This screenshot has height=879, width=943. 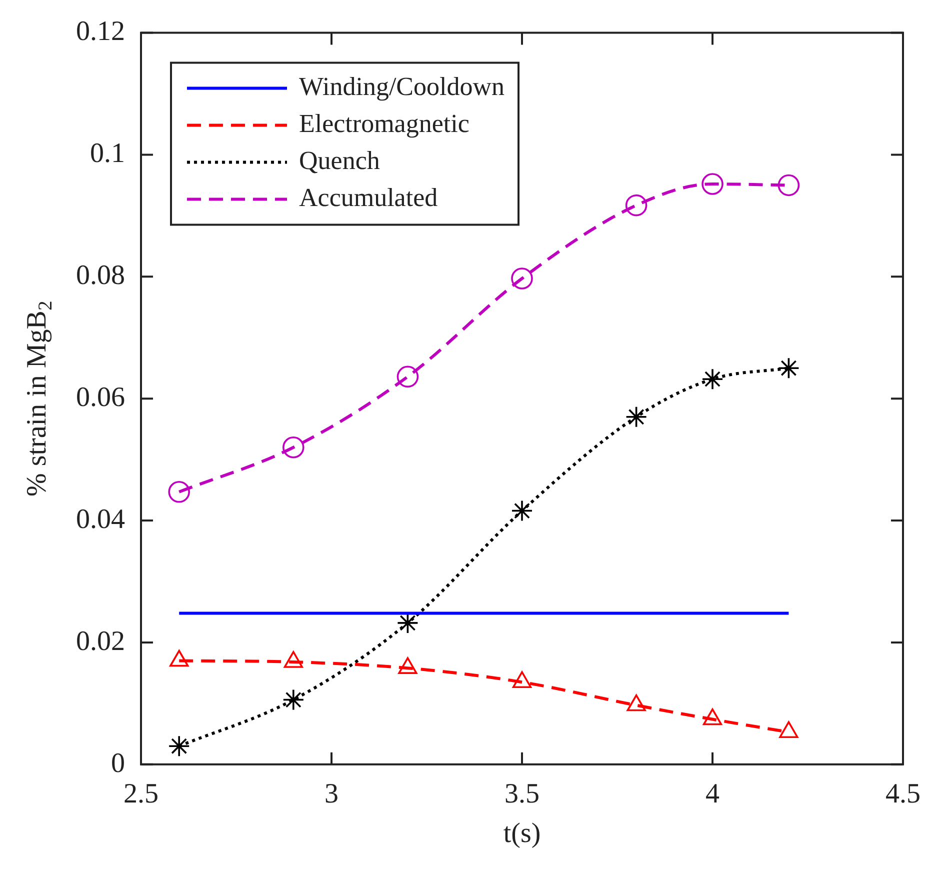 What do you see at coordinates (903, 794) in the screenshot?
I see `x-tick-label: 4.5` at bounding box center [903, 794].